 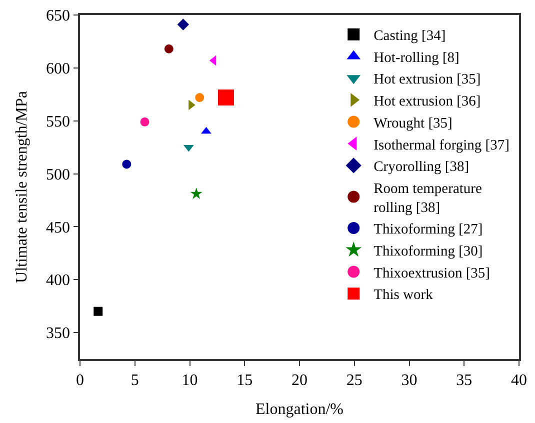 What do you see at coordinates (244, 380) in the screenshot?
I see `x-tick-label: 15` at bounding box center [244, 380].